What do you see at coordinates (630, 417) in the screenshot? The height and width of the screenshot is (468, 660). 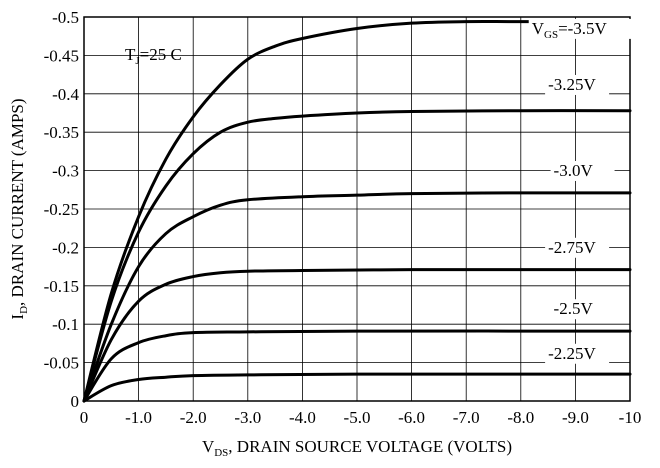 I see `x-tick-label: -10` at bounding box center [630, 417].